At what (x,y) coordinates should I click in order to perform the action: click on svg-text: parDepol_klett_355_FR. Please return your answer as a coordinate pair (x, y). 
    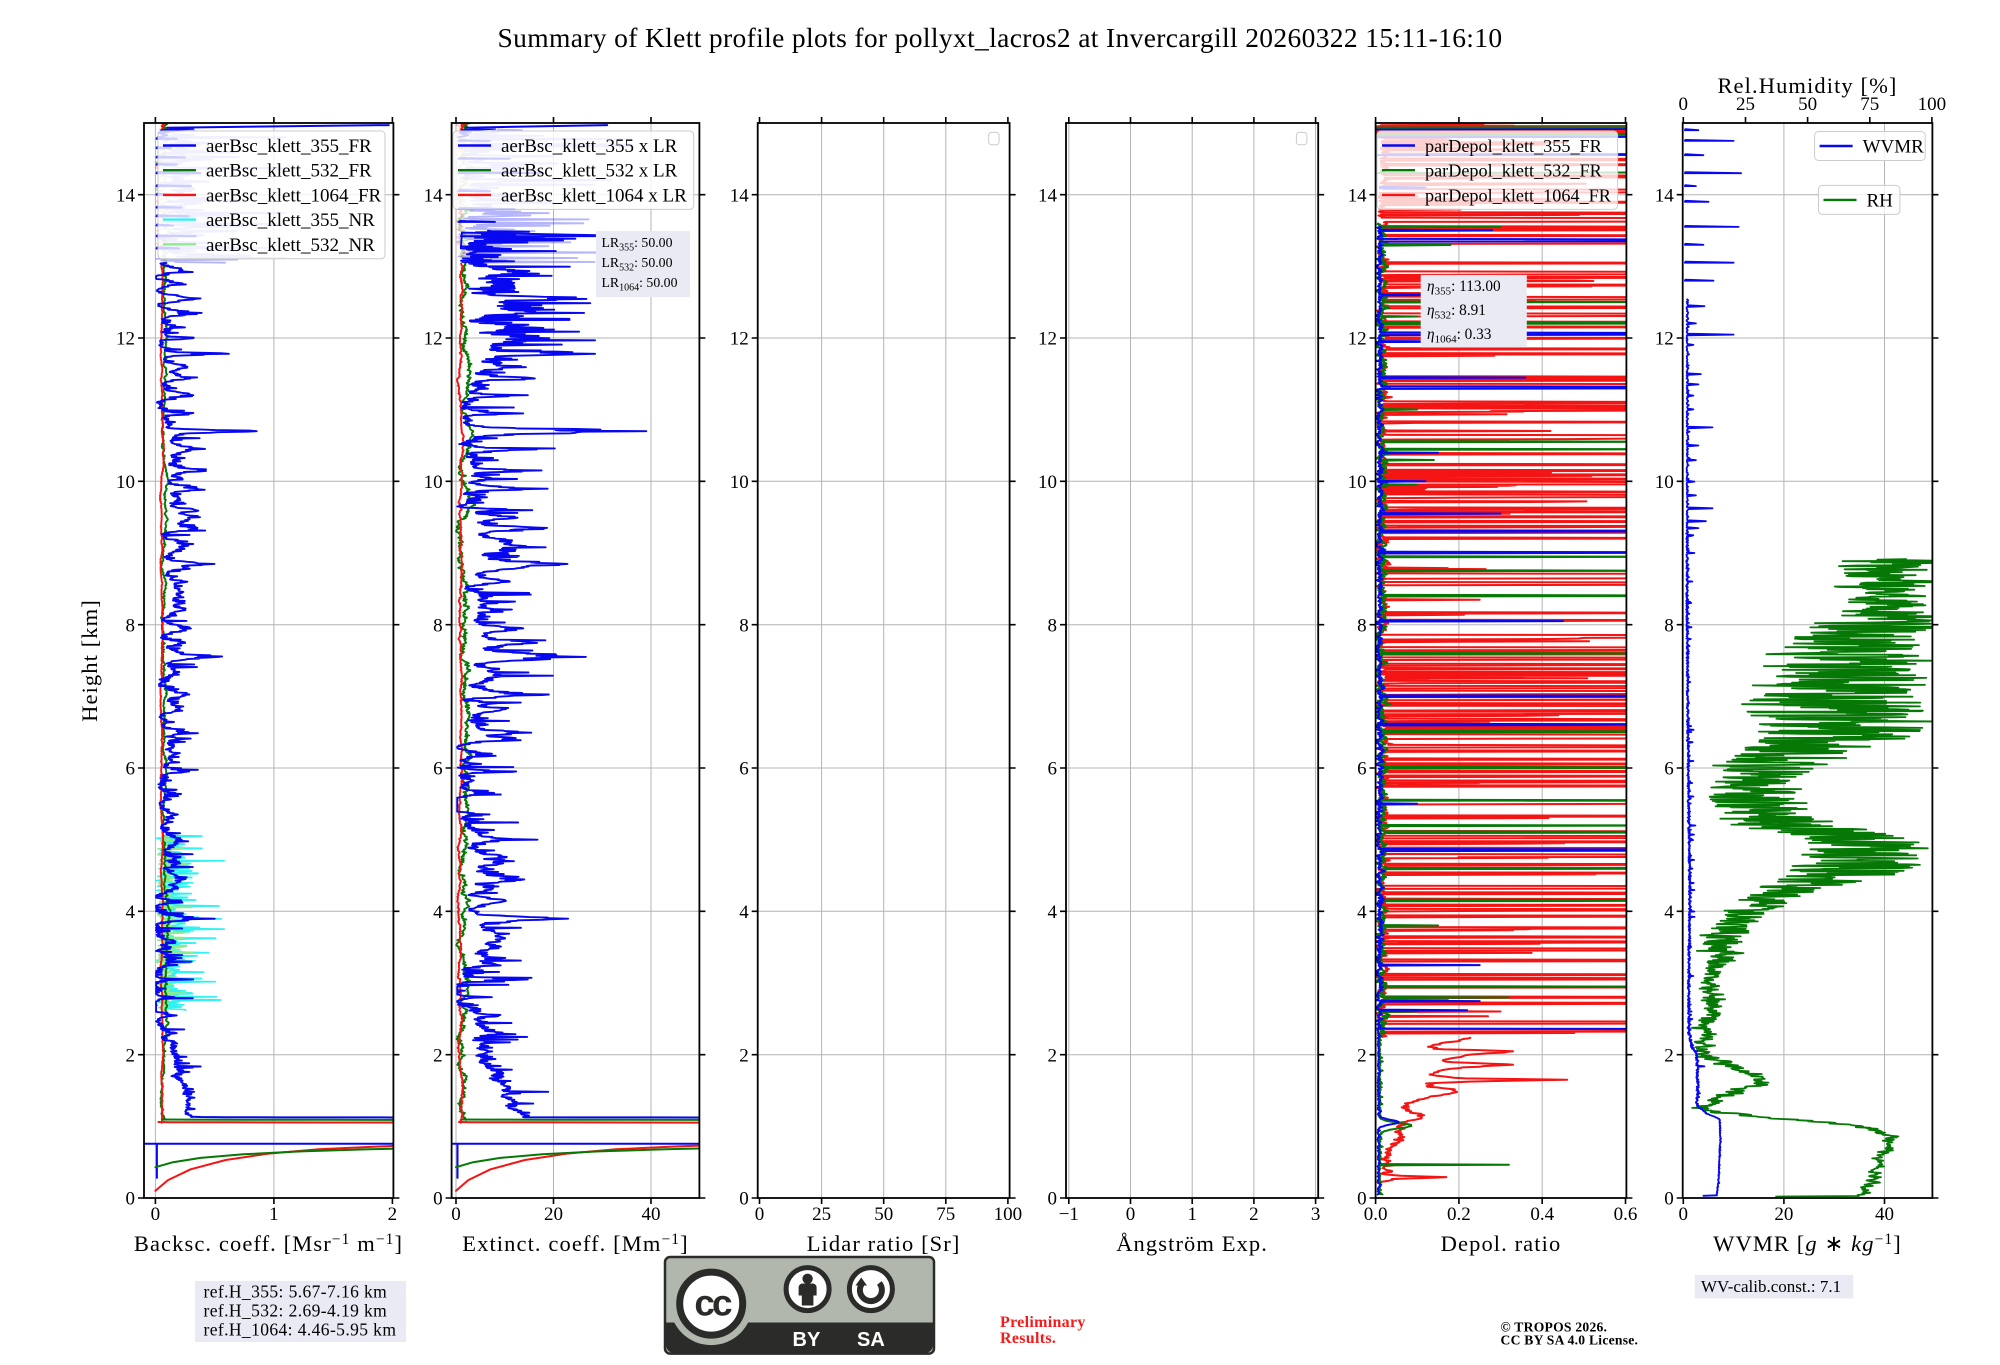
    Looking at the image, I should click on (1514, 146).